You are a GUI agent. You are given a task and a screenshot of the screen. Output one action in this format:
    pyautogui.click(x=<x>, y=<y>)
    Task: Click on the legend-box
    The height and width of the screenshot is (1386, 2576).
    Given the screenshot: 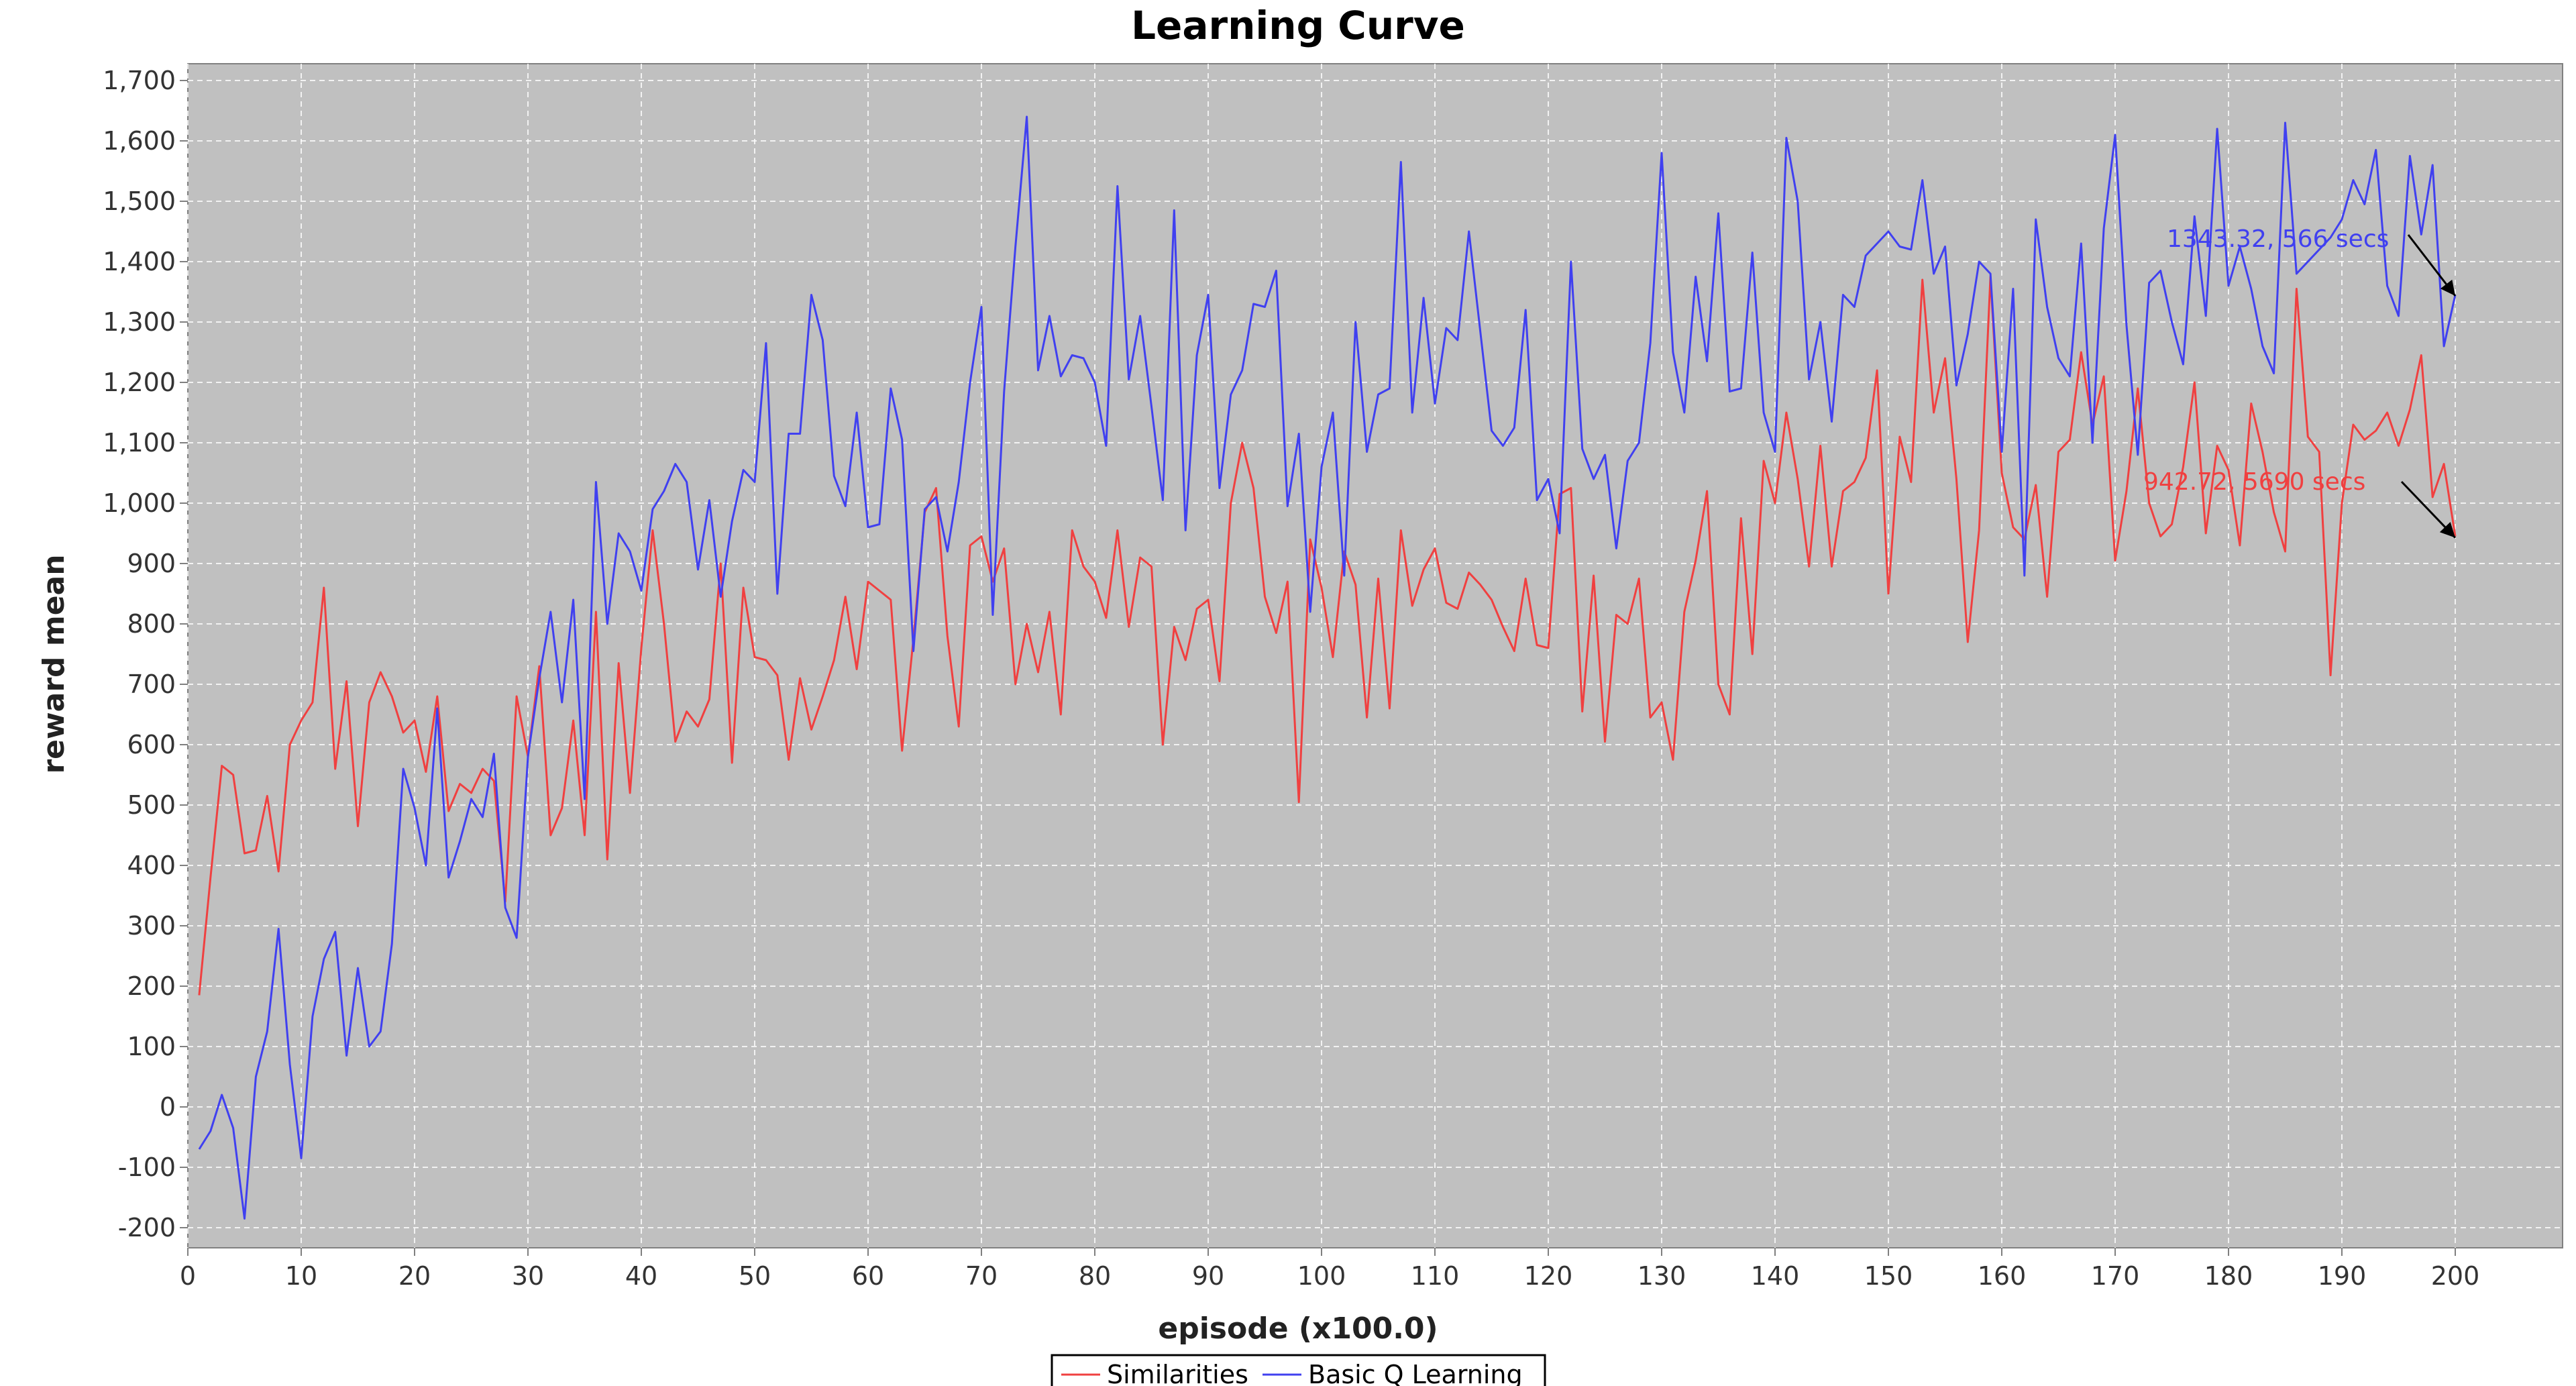 What is the action you would take?
    pyautogui.click(x=1298, y=1370)
    